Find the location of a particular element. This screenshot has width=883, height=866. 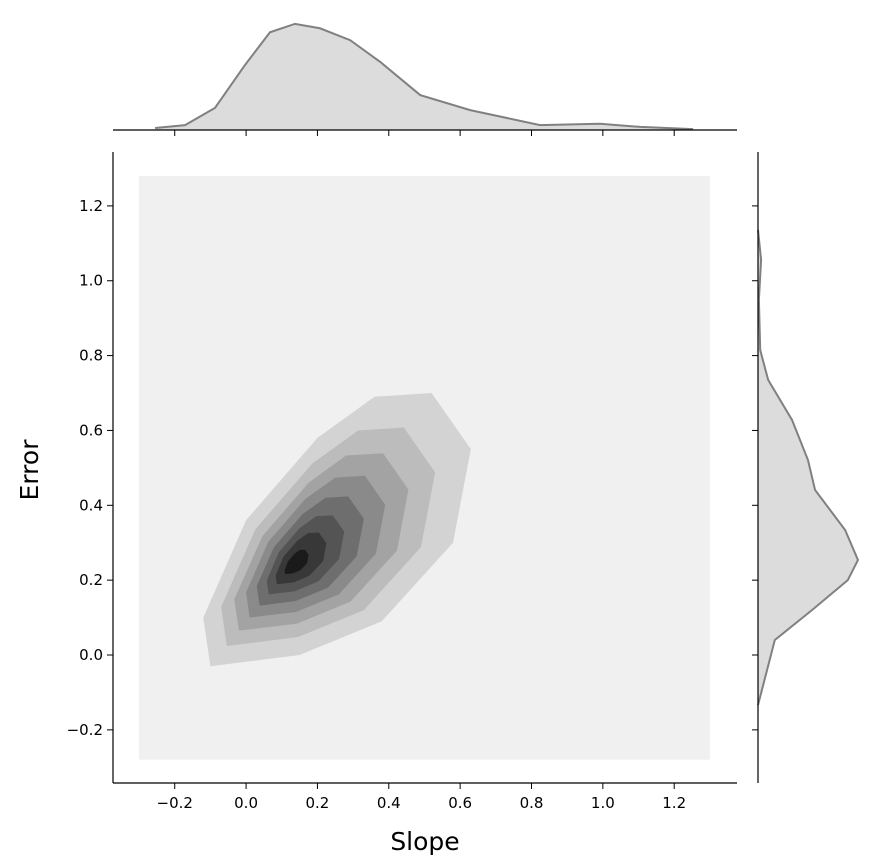

x-tick-label: 1.0 is located at coordinates (603, 803).